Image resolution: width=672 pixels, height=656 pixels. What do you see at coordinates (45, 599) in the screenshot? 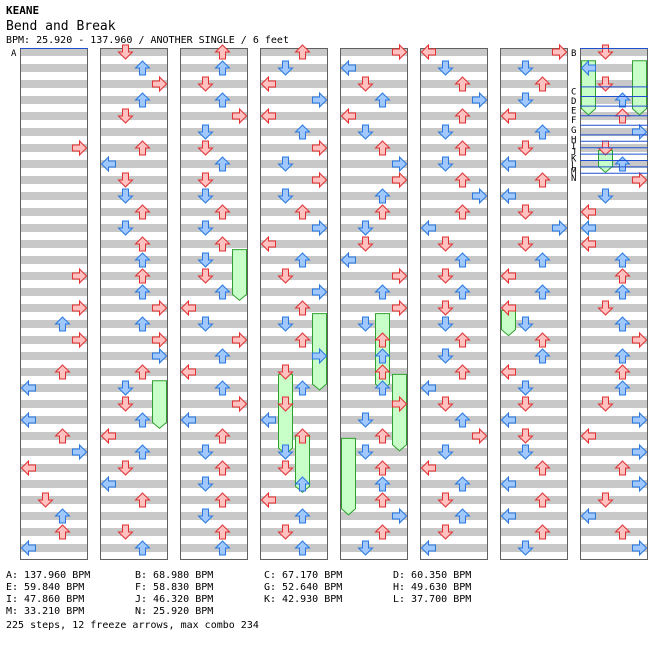
I see `bpm-legend-i: I: 47.860 BPM` at bounding box center [45, 599].